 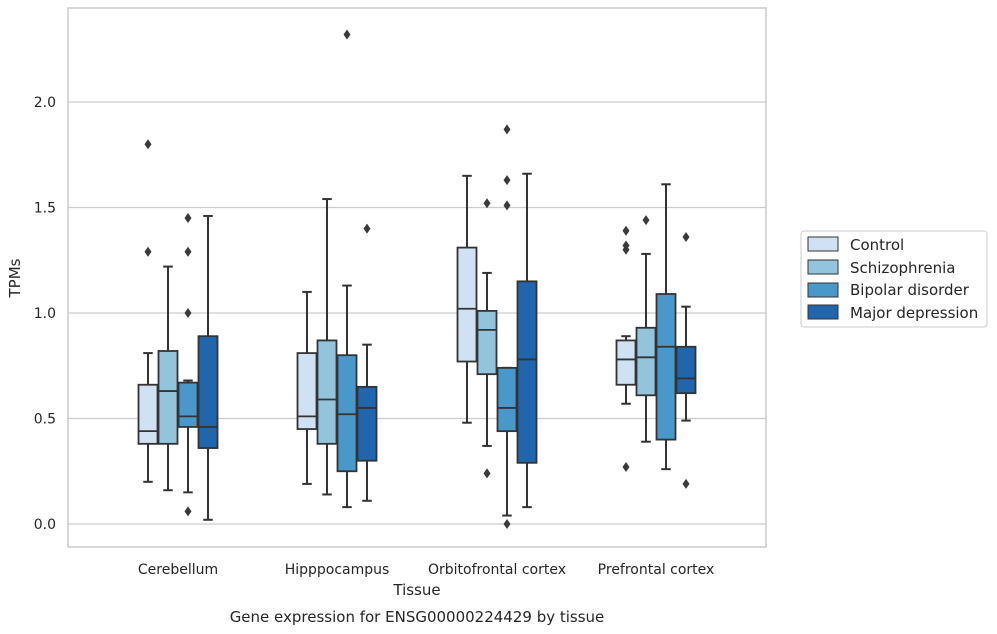 What do you see at coordinates (910, 290) in the screenshot?
I see `legend-label-bipolar-disorder: Bipolar disorder` at bounding box center [910, 290].